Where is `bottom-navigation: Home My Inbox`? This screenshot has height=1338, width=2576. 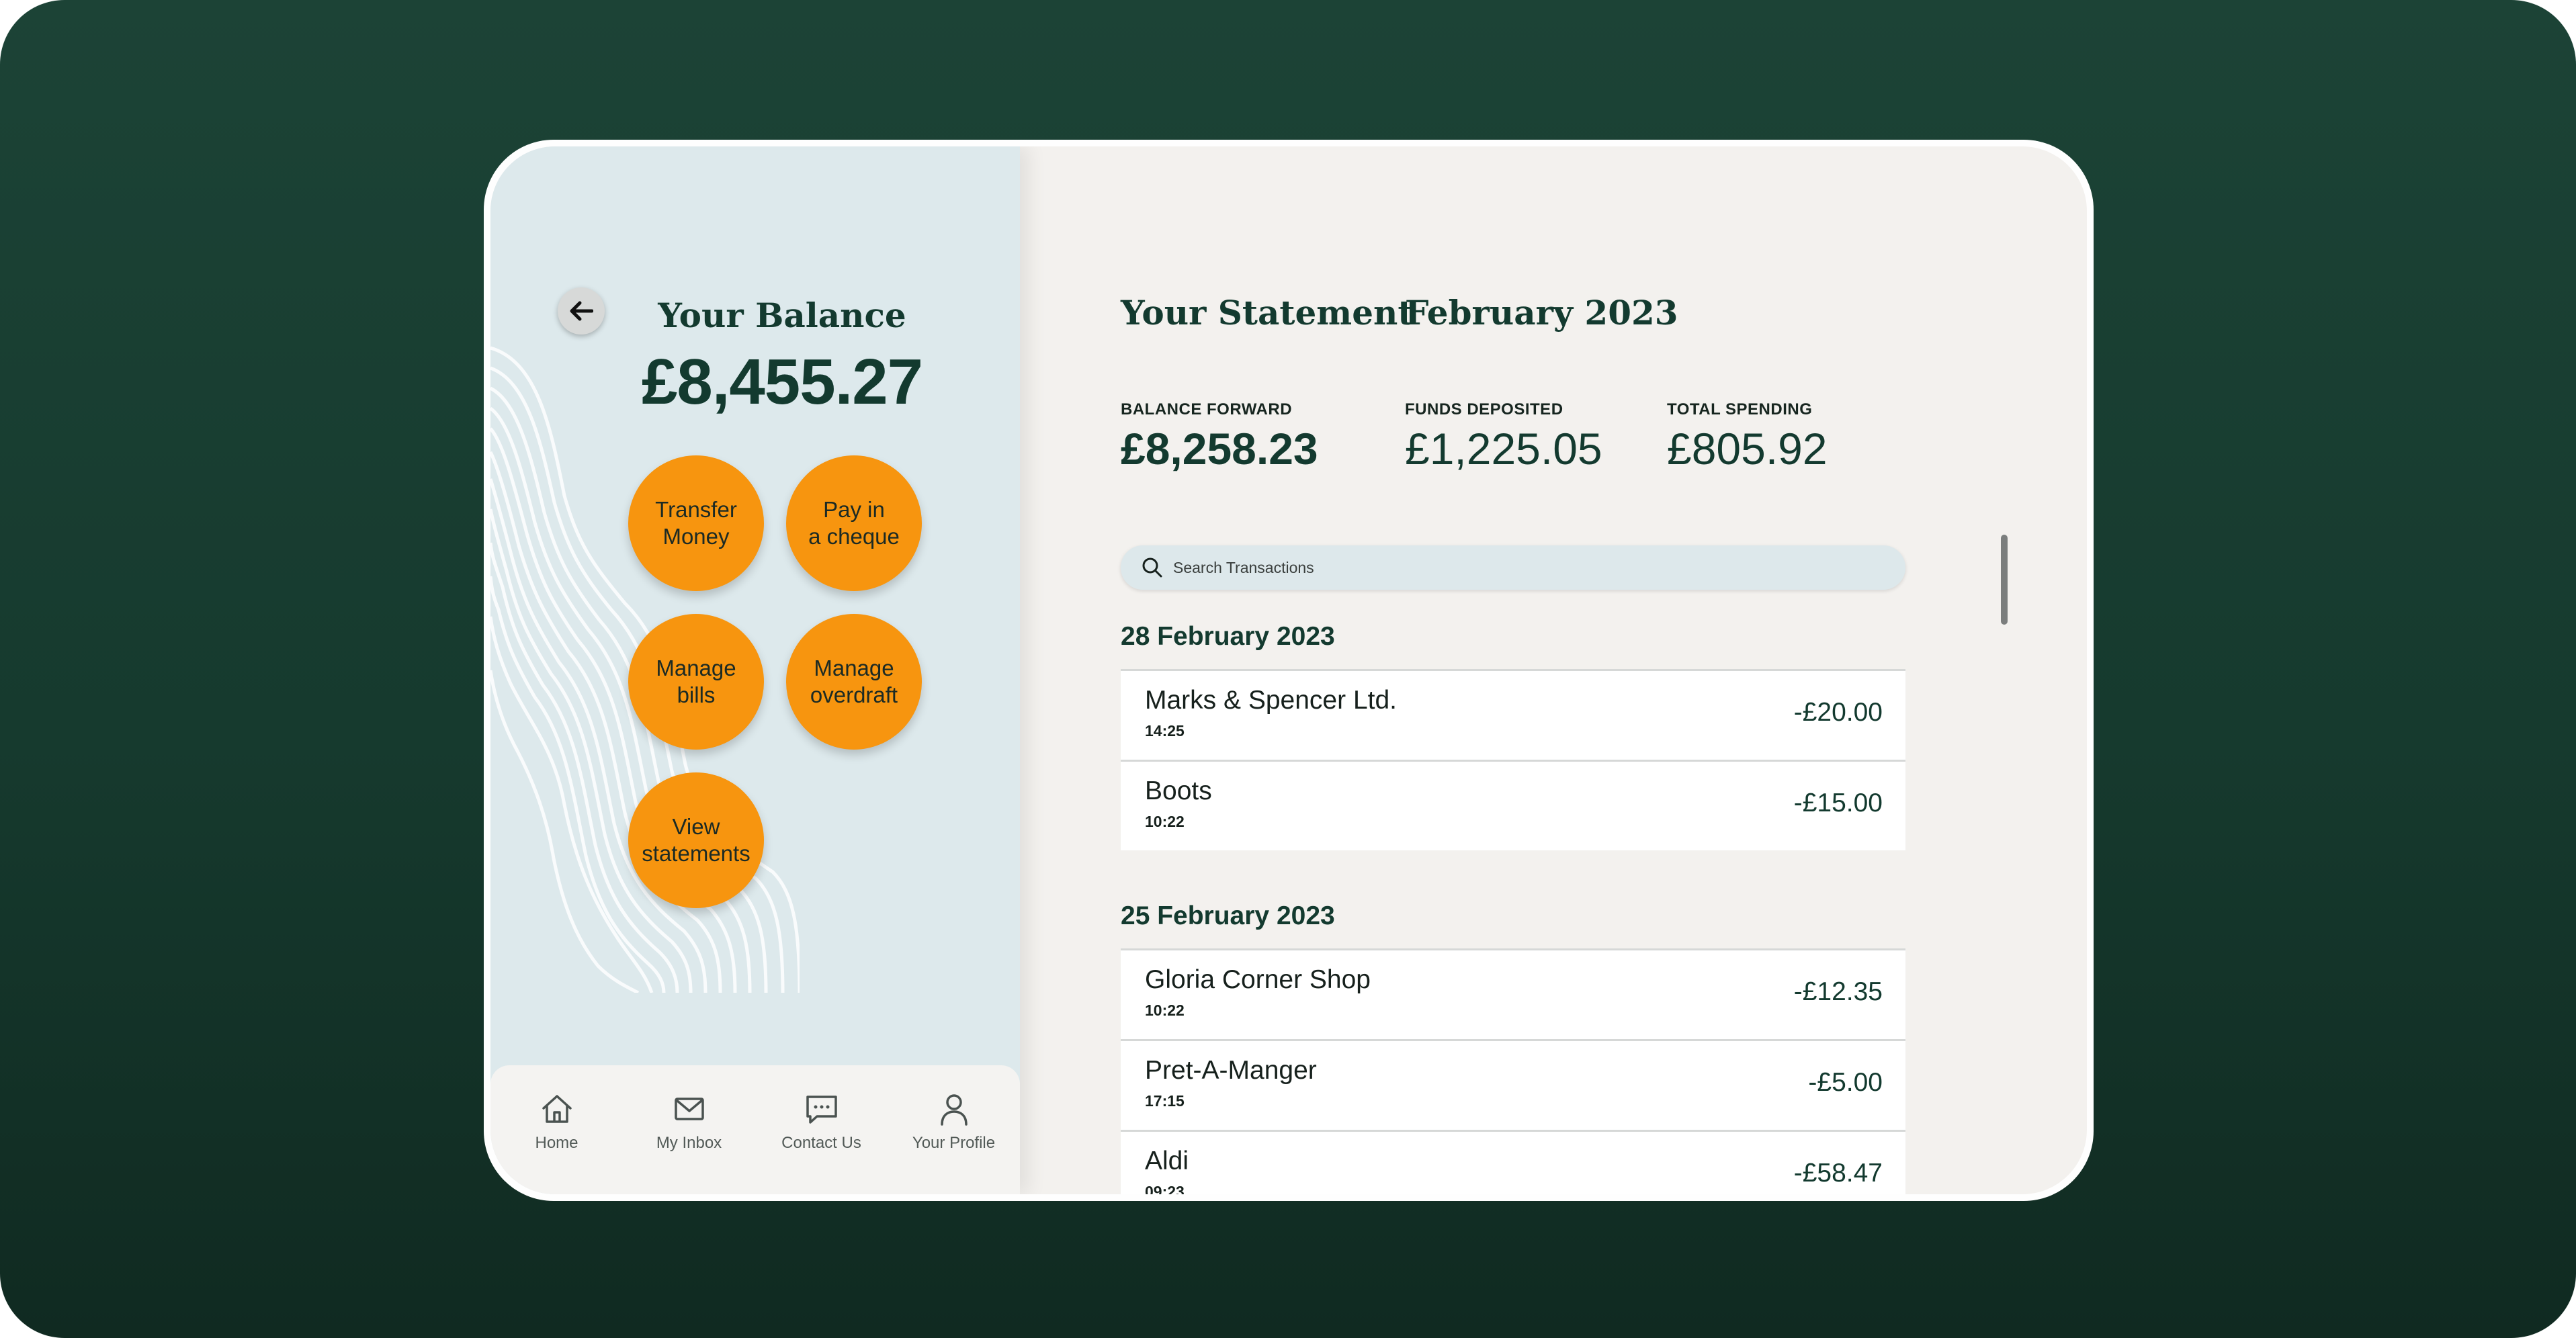 bottom-navigation: Home My Inbox is located at coordinates (755, 1129).